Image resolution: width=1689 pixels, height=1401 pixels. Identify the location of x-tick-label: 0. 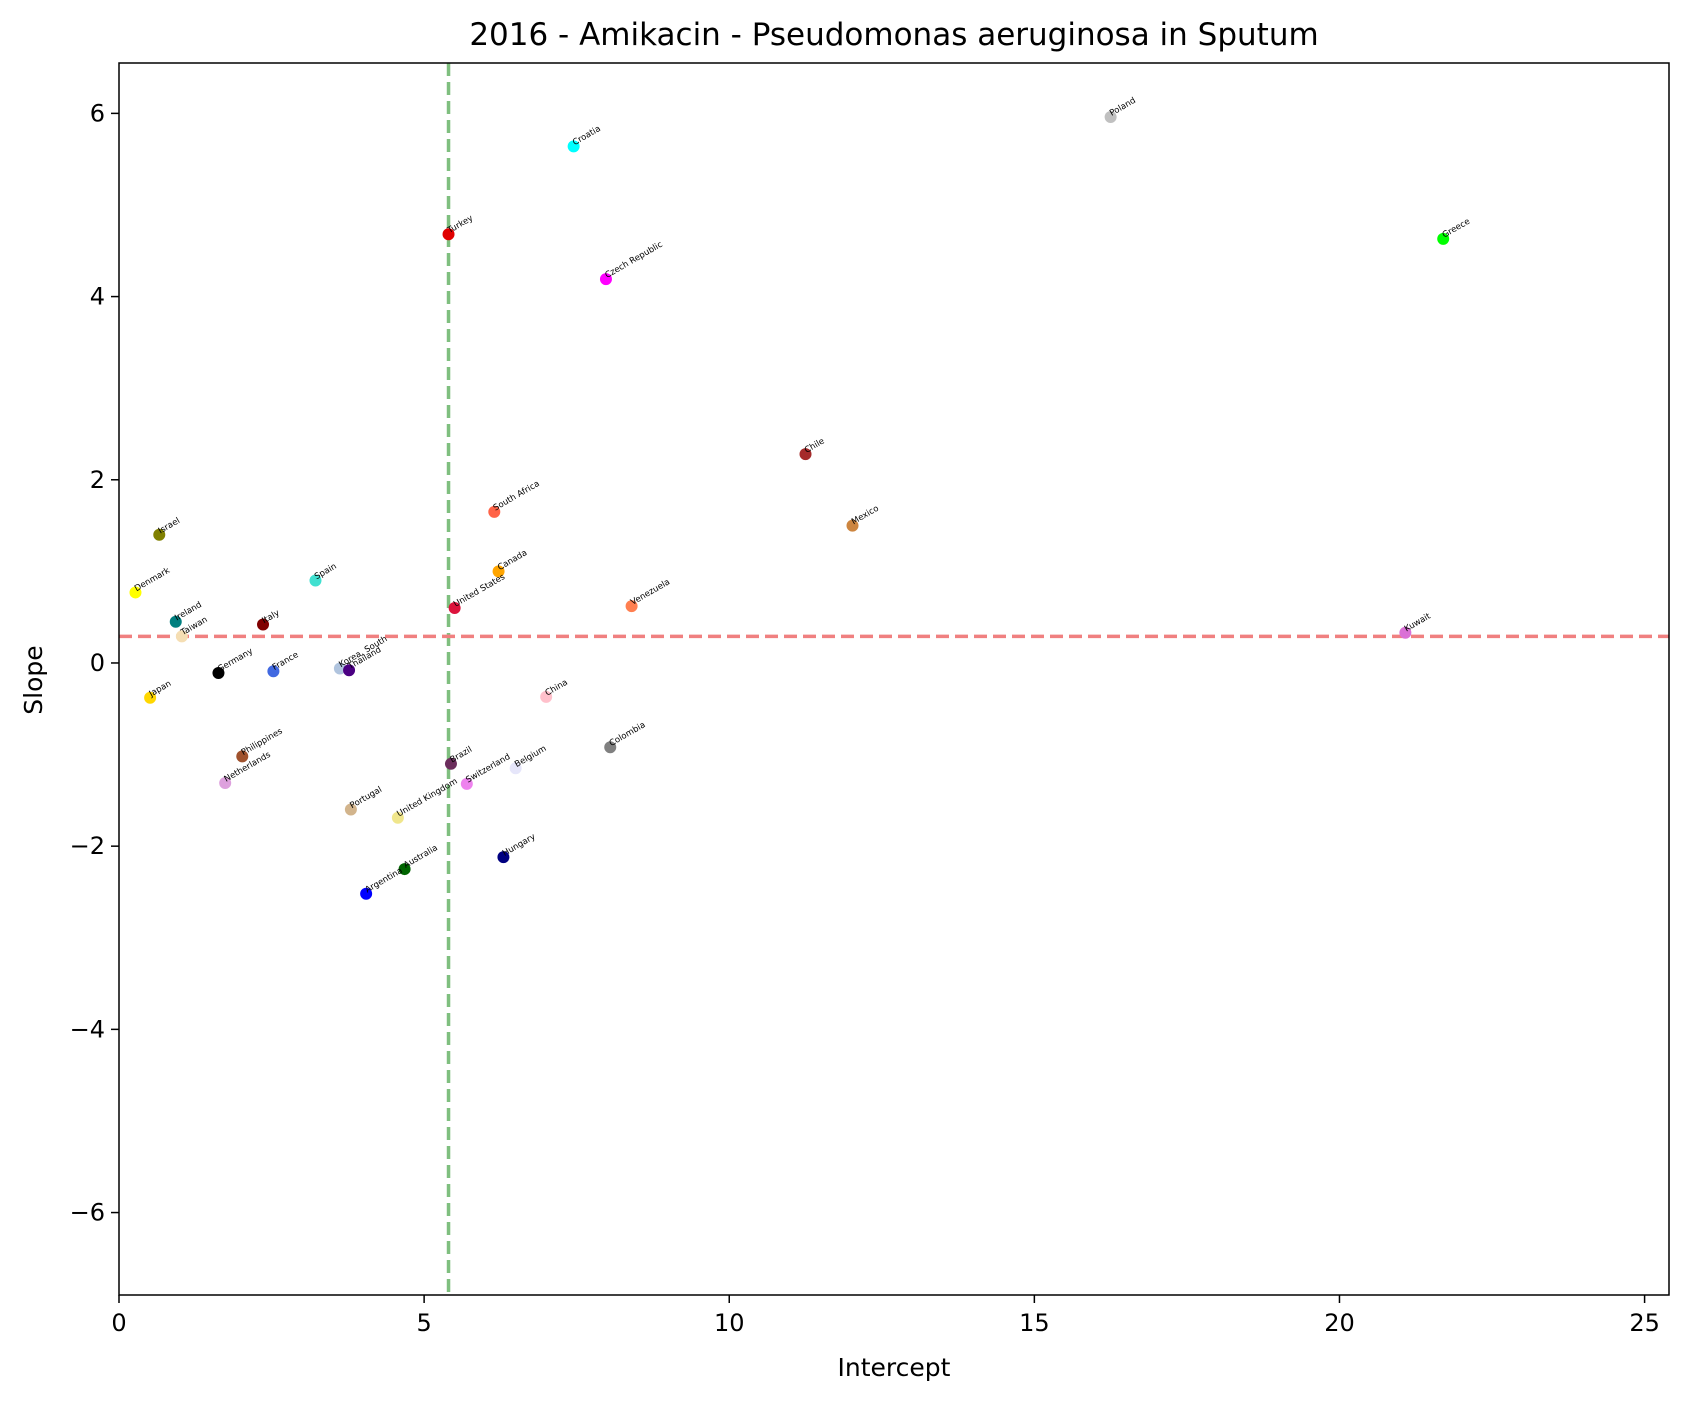
(118, 1323).